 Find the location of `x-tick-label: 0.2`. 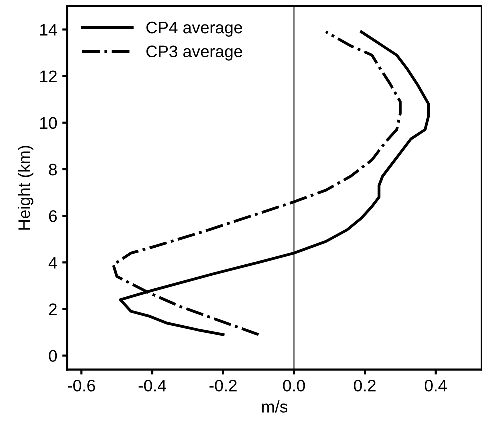

x-tick-label: 0.2 is located at coordinates (365, 386).